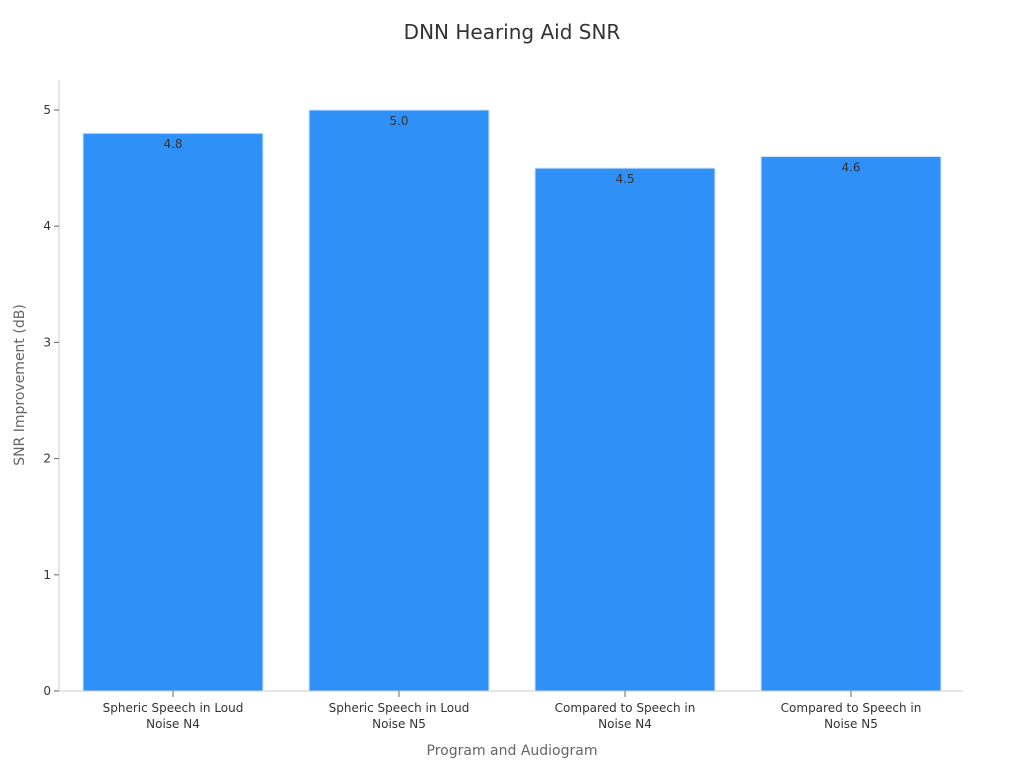  What do you see at coordinates (512, 751) in the screenshot?
I see `x-axis-title: Program and Audiogram` at bounding box center [512, 751].